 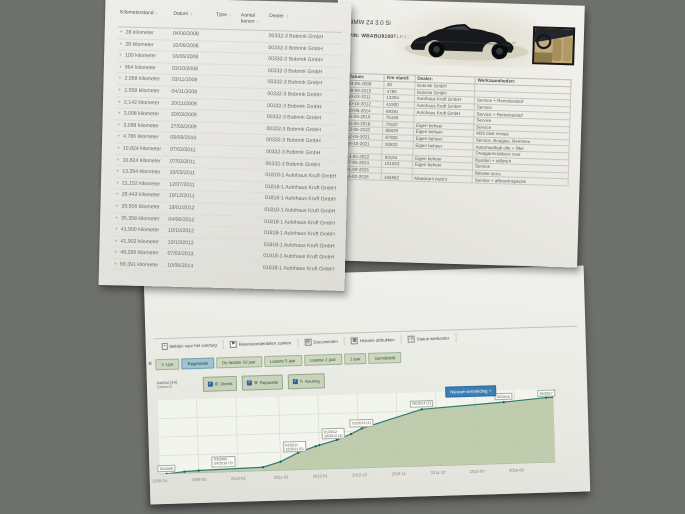 What do you see at coordinates (320, 476) in the screenshot?
I see `x-tick-label: 2012-01` at bounding box center [320, 476].